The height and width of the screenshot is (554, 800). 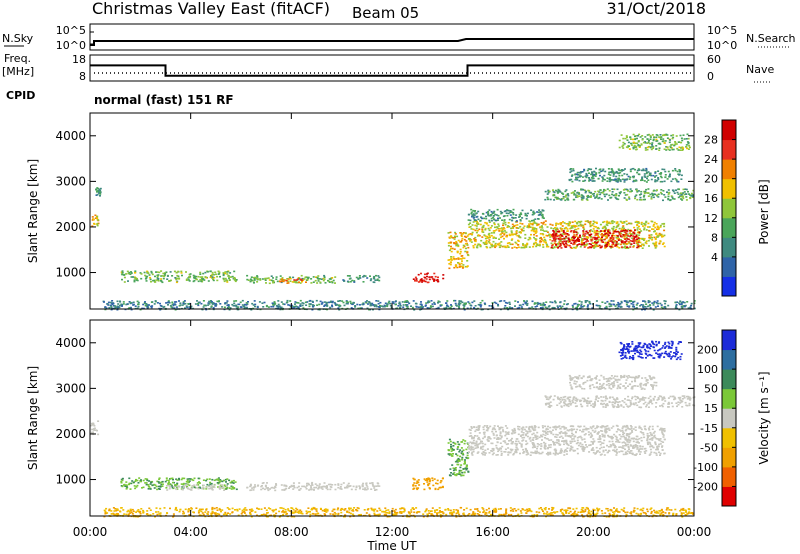 What do you see at coordinates (711, 408) in the screenshot?
I see `colorbar-tick-label: 15` at bounding box center [711, 408].